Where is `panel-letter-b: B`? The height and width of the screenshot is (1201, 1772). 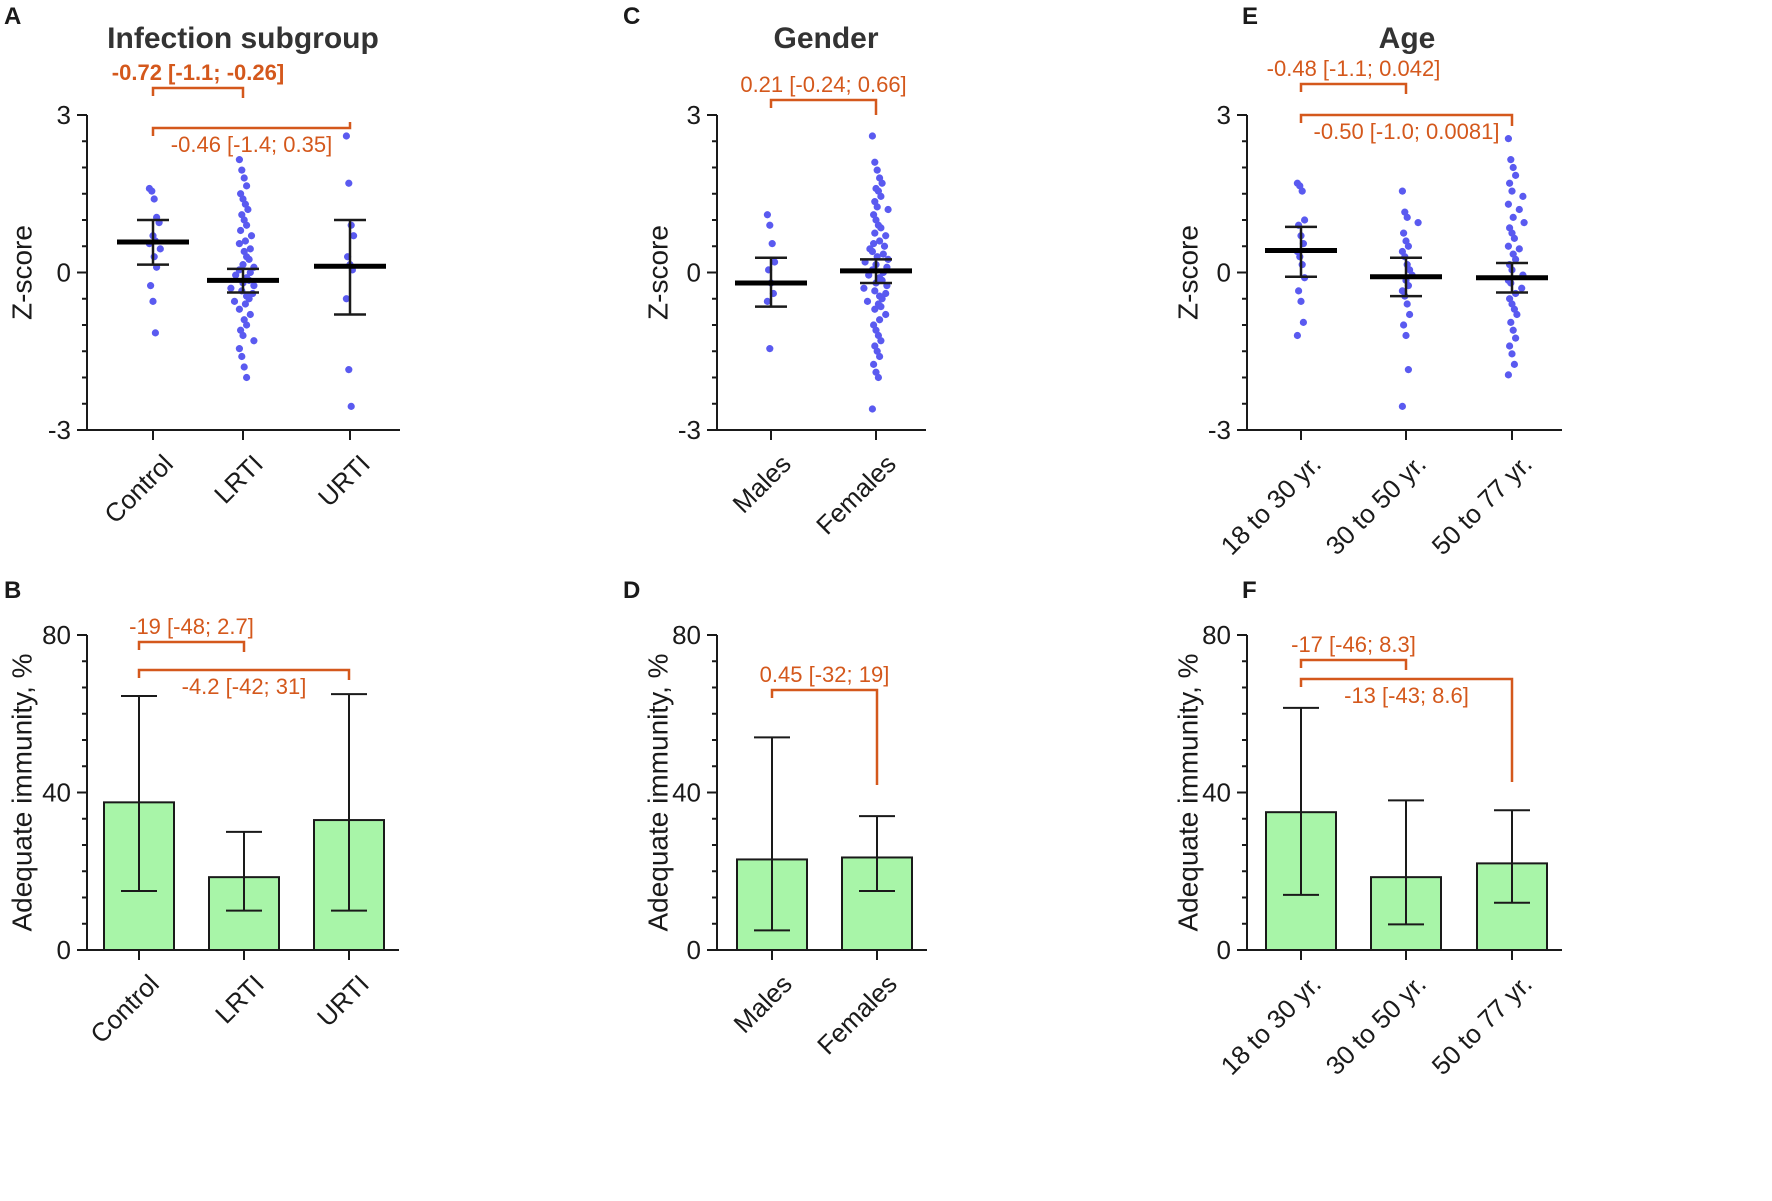
panel-letter-b: B is located at coordinates (12, 590).